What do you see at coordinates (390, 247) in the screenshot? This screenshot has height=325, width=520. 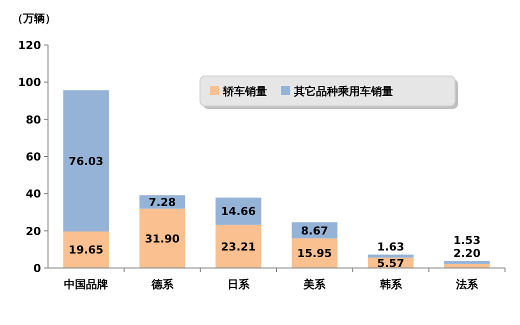 I see `data-label: 1.63` at bounding box center [390, 247].